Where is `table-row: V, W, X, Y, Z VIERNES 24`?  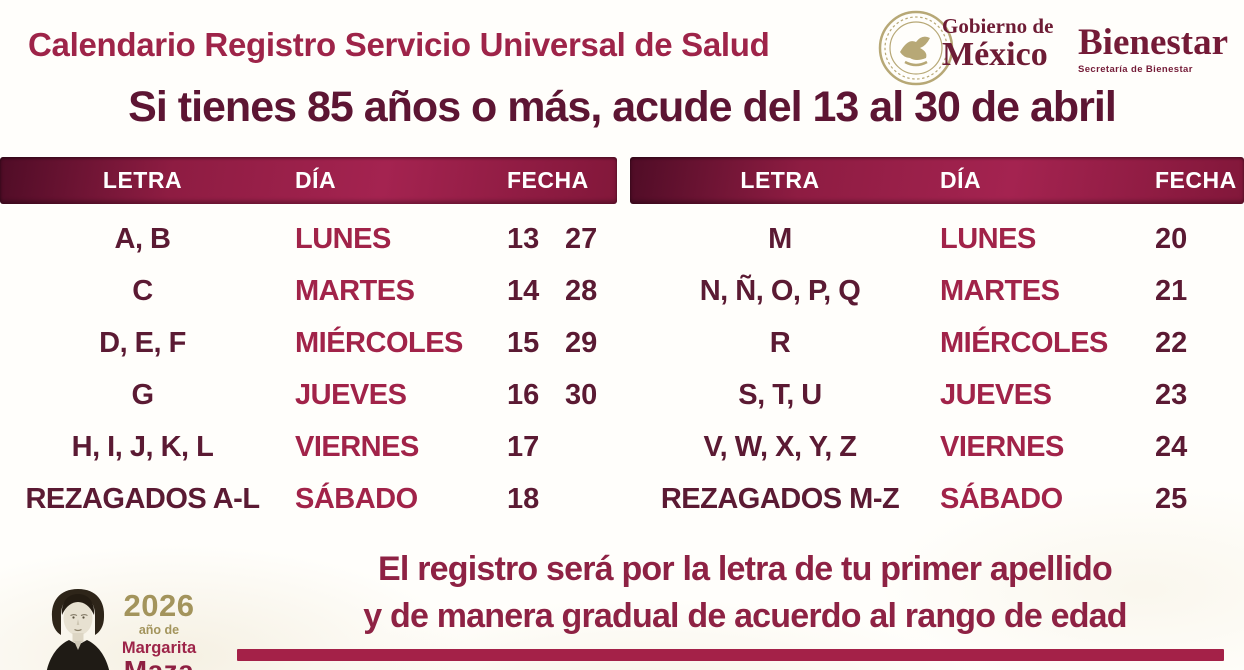 table-row: V, W, X, Y, Z VIERNES 24 is located at coordinates (937, 447).